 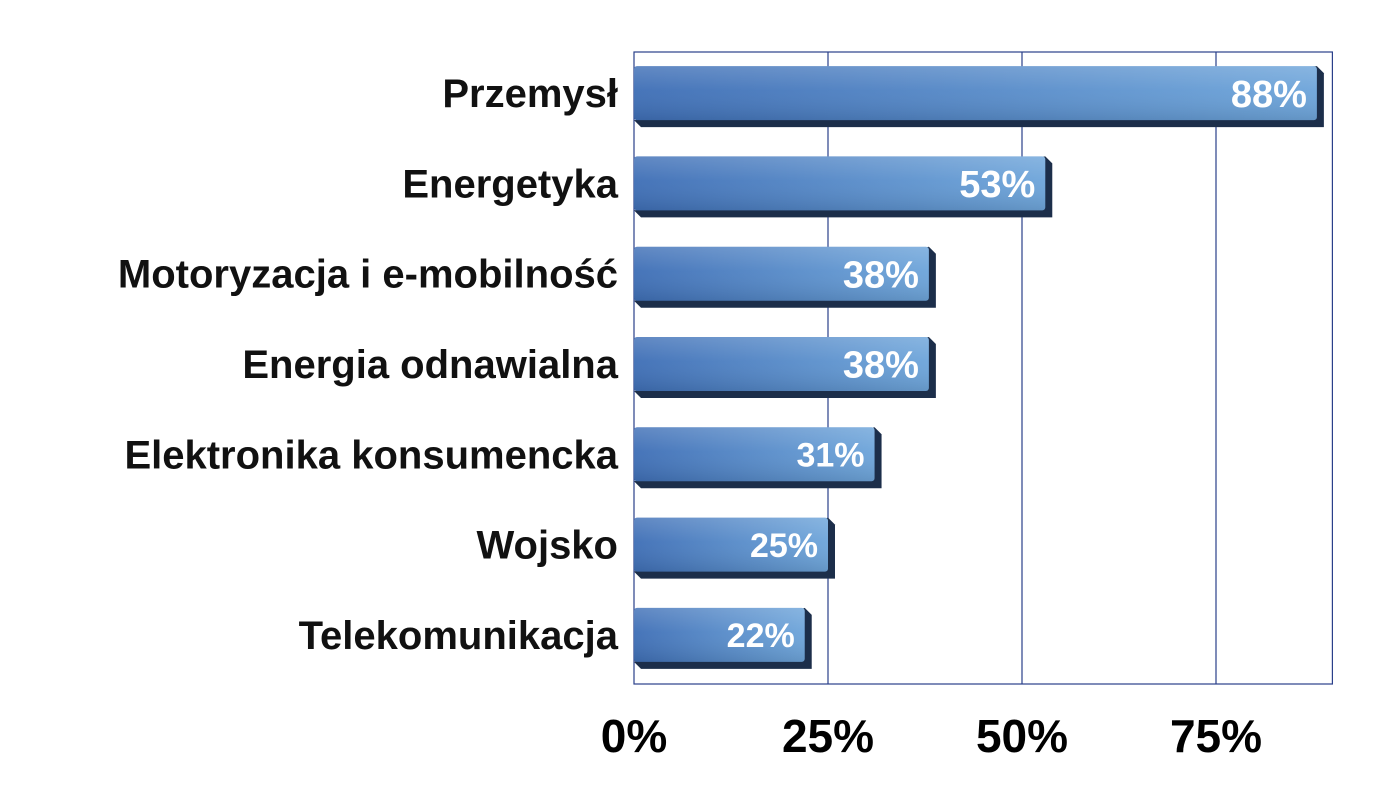 What do you see at coordinates (784, 546) in the screenshot?
I see `bar-value-label: 25%` at bounding box center [784, 546].